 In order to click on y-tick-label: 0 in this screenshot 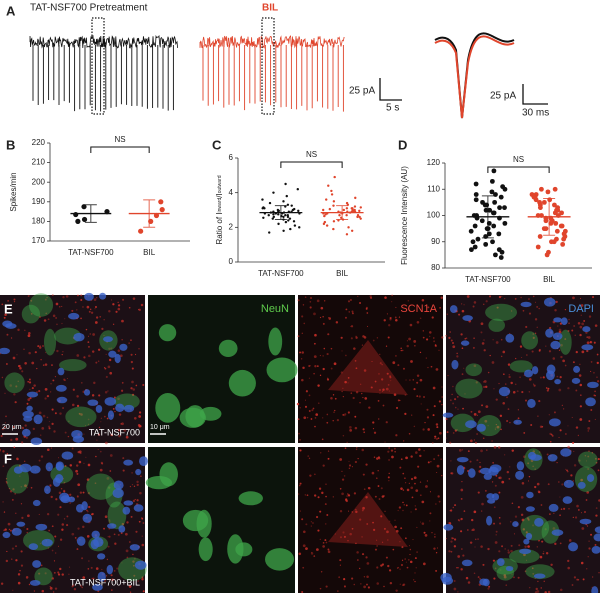, I will do `click(231, 261)`.